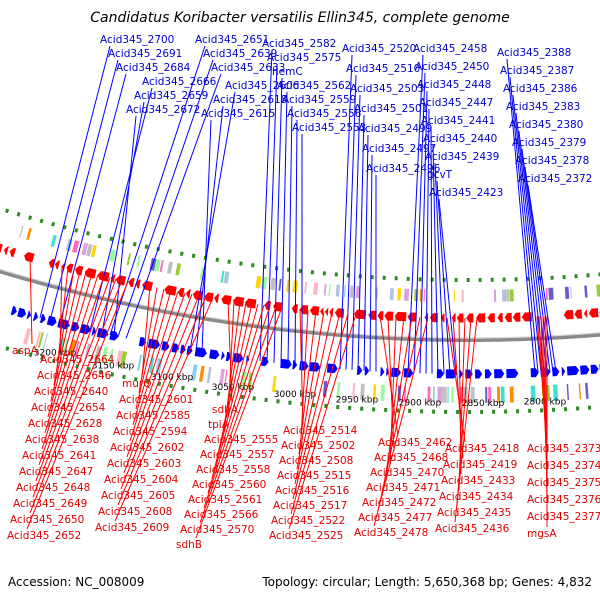  I want to click on minus-gene-label: mgsA, so click(542, 534).